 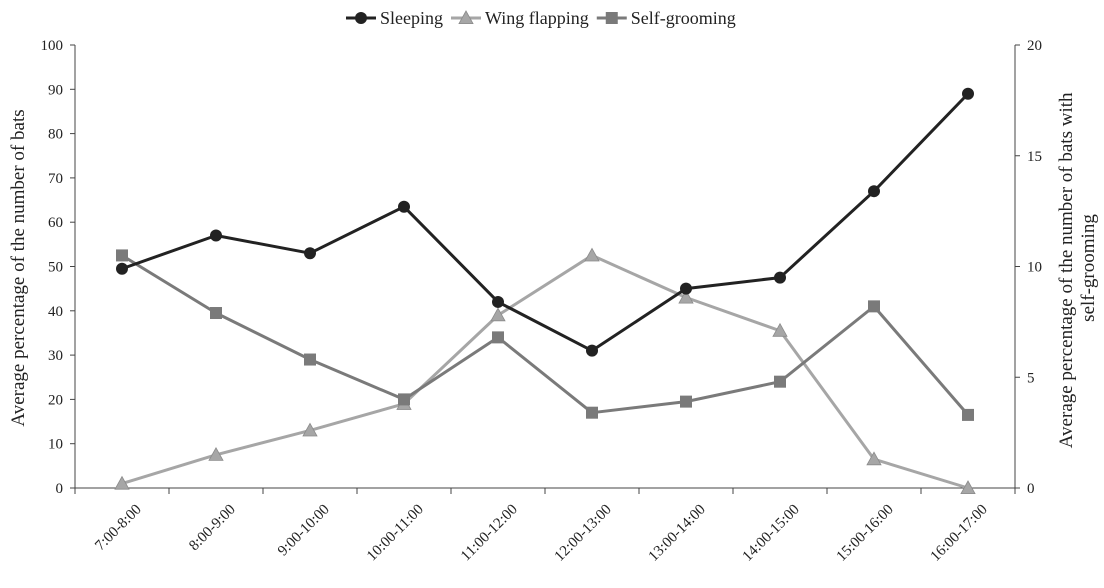 I want to click on y2-tick-label: 20, so click(x=1034, y=46).